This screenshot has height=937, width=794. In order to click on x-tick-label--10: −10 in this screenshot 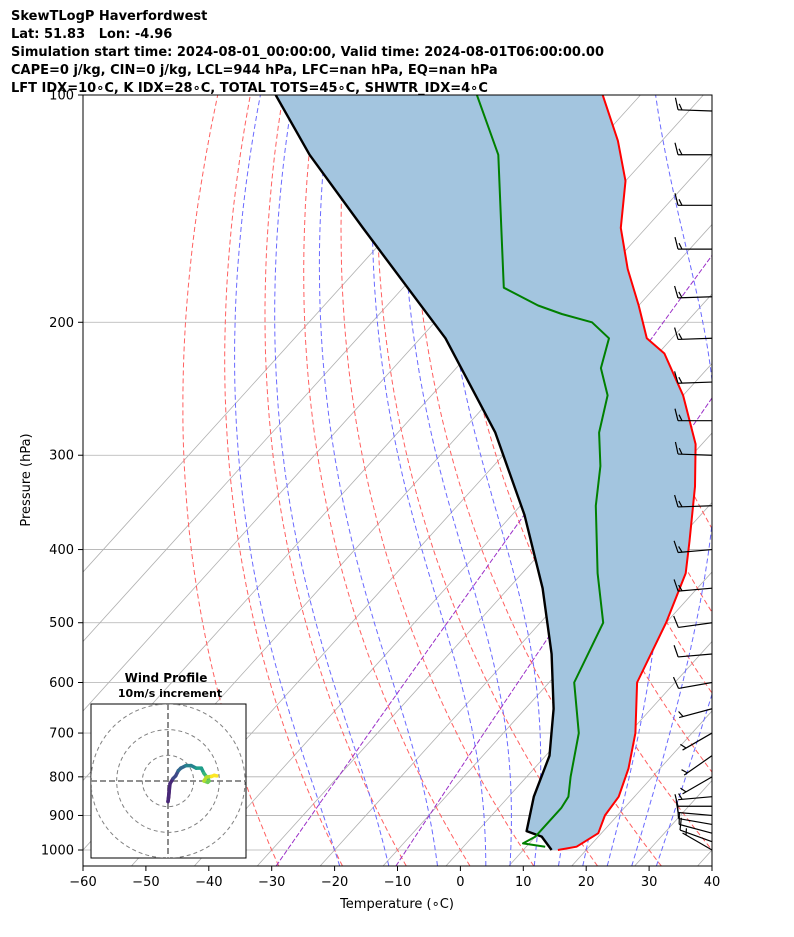, I will do `click(397, 882)`.